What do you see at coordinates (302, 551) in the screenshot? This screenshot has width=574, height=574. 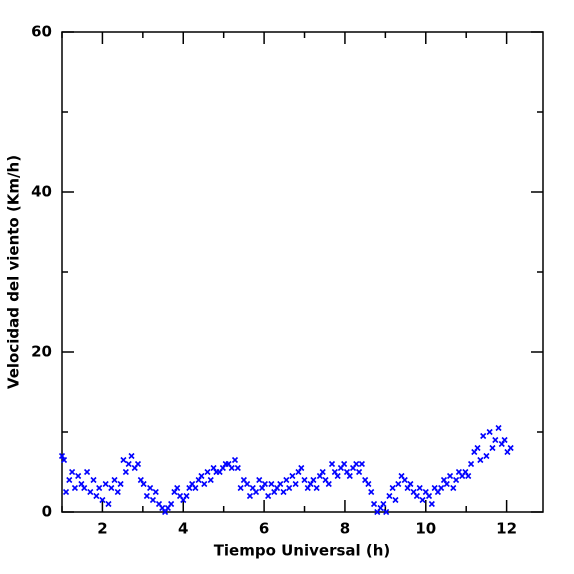 I see `x-axis-title: Tiempo Universal (h)` at bounding box center [302, 551].